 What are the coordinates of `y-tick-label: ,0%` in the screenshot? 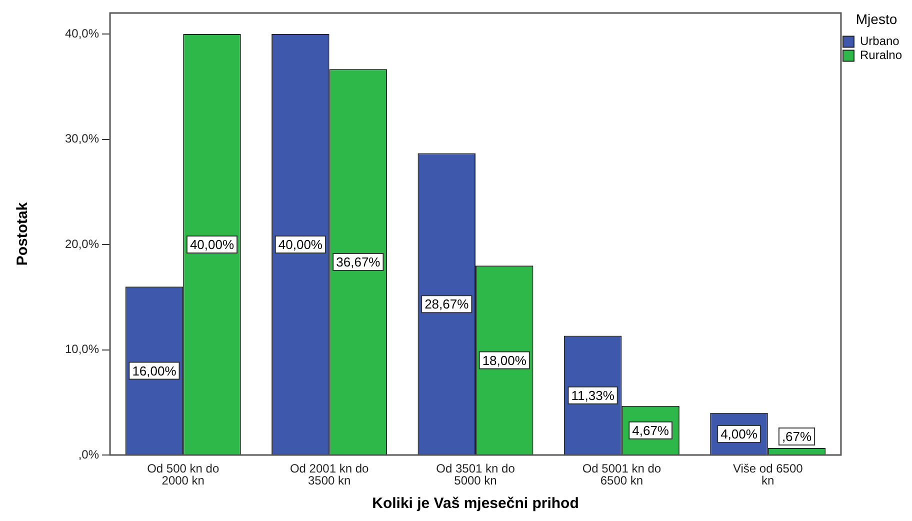 It's located at (89, 454).